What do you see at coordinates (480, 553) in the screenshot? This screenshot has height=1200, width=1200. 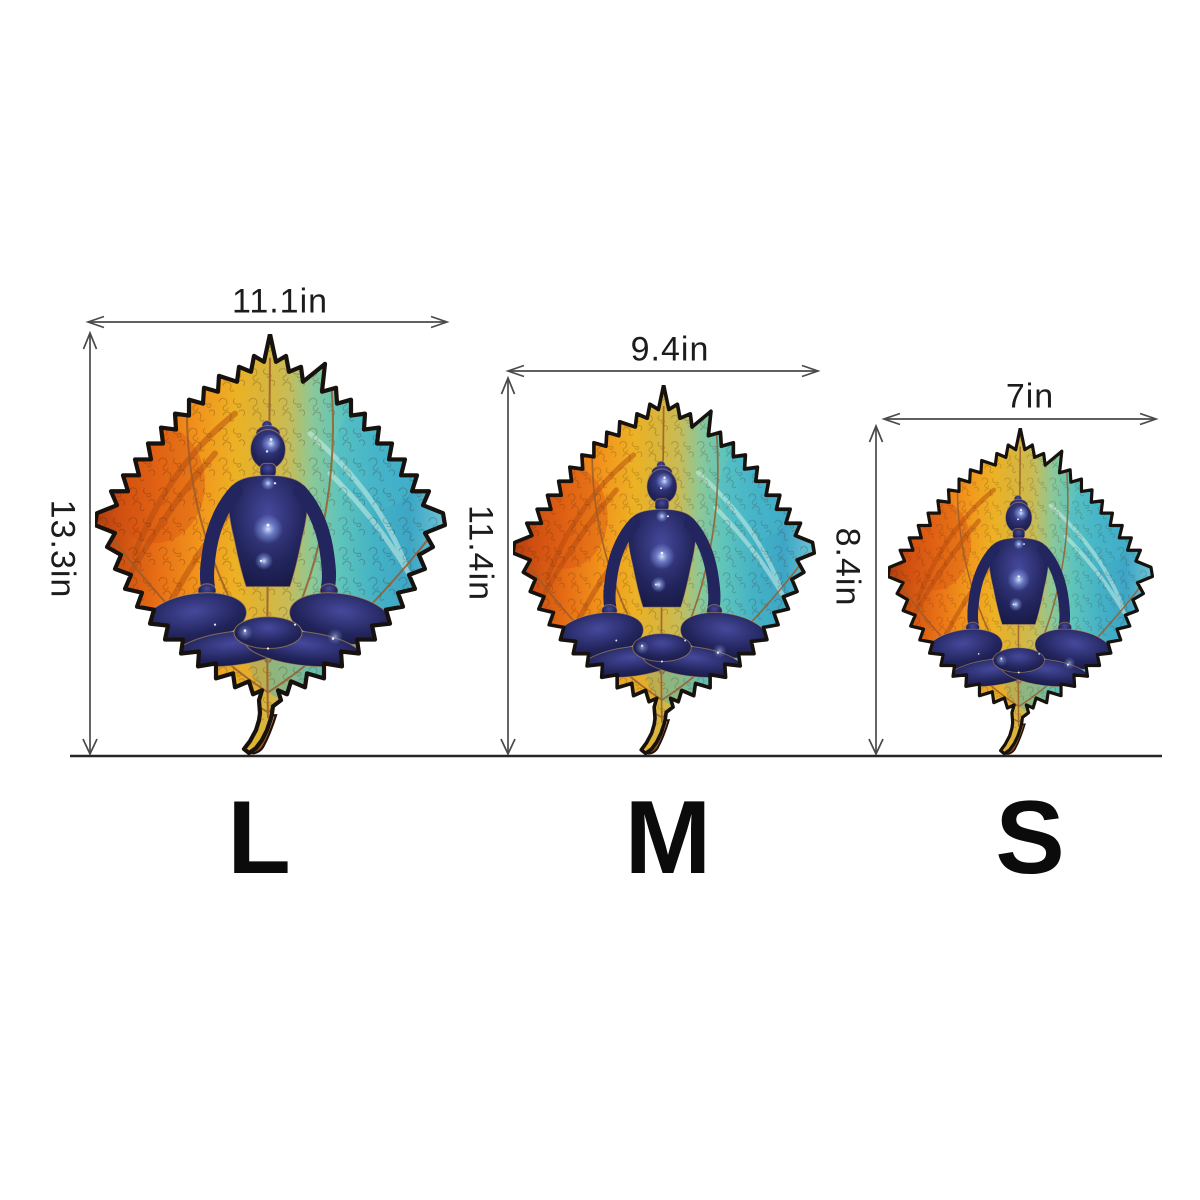 I see `dim-medium-height-label: 11.4in` at bounding box center [480, 553].